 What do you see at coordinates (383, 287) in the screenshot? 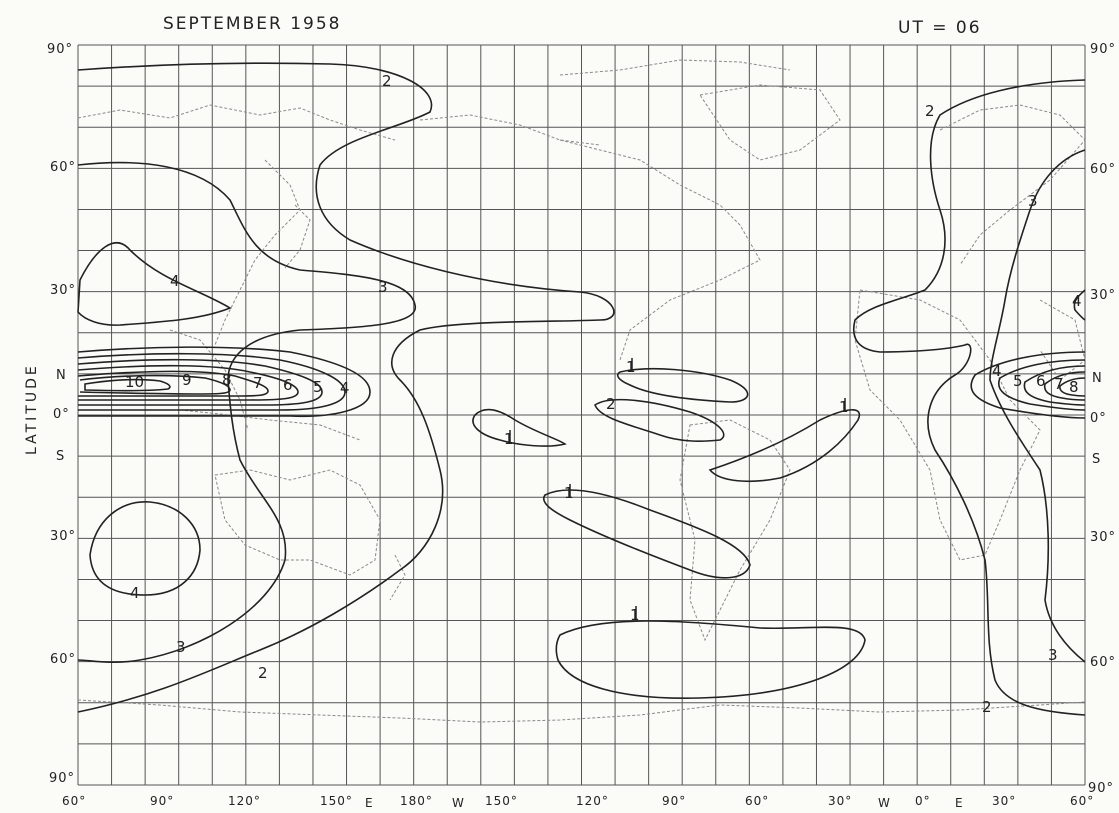
I see `contour-label-3-pacific: 3` at bounding box center [383, 287].